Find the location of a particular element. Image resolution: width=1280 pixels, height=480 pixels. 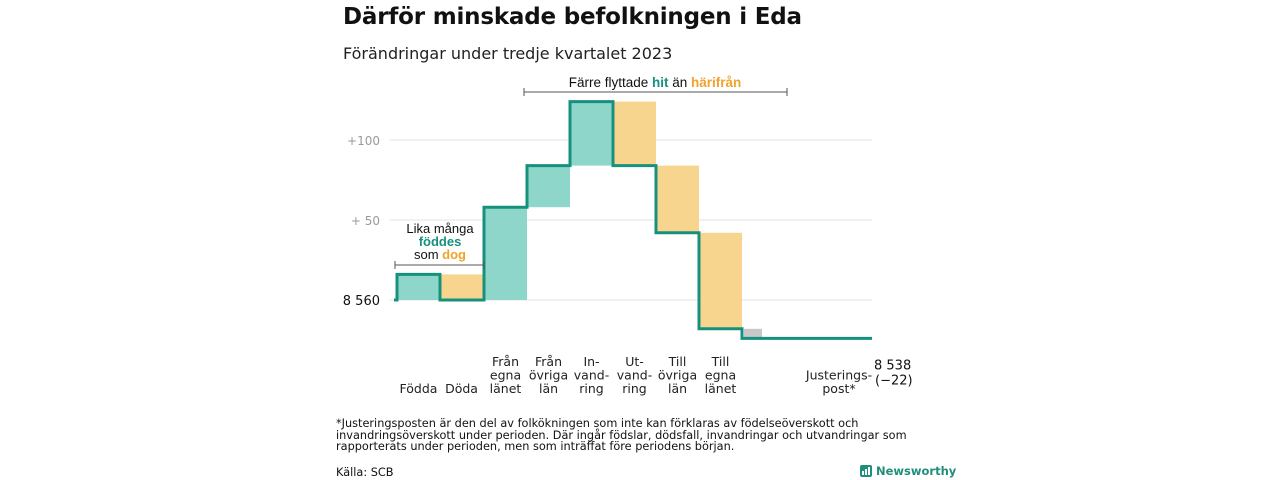

end-change-label: (−22) is located at coordinates (894, 380).